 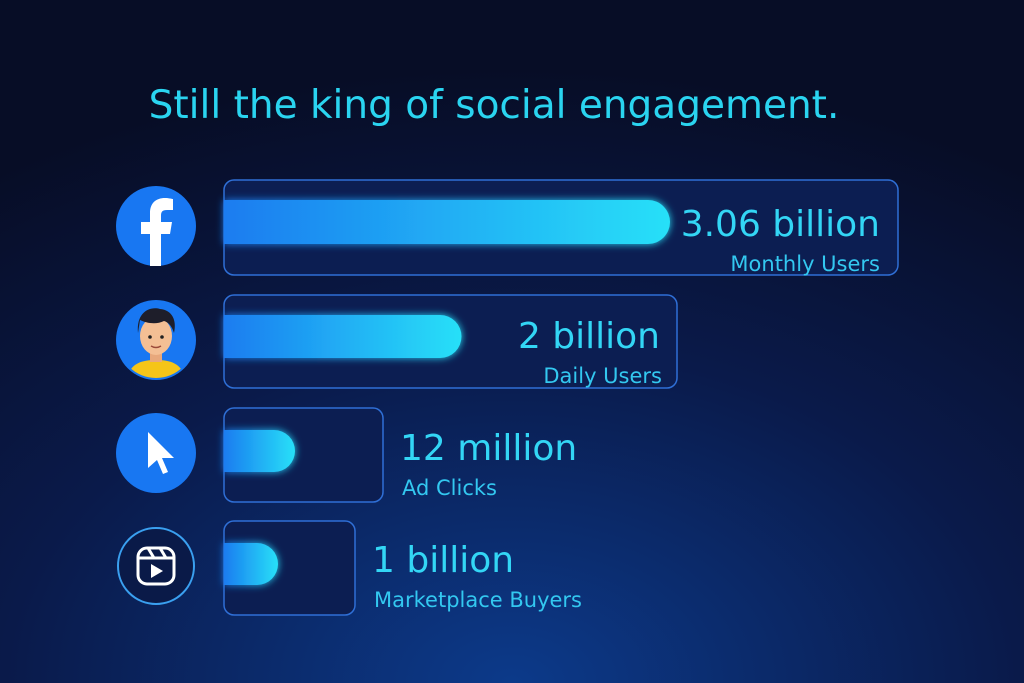 I want to click on reels-icon, so click(x=156, y=566).